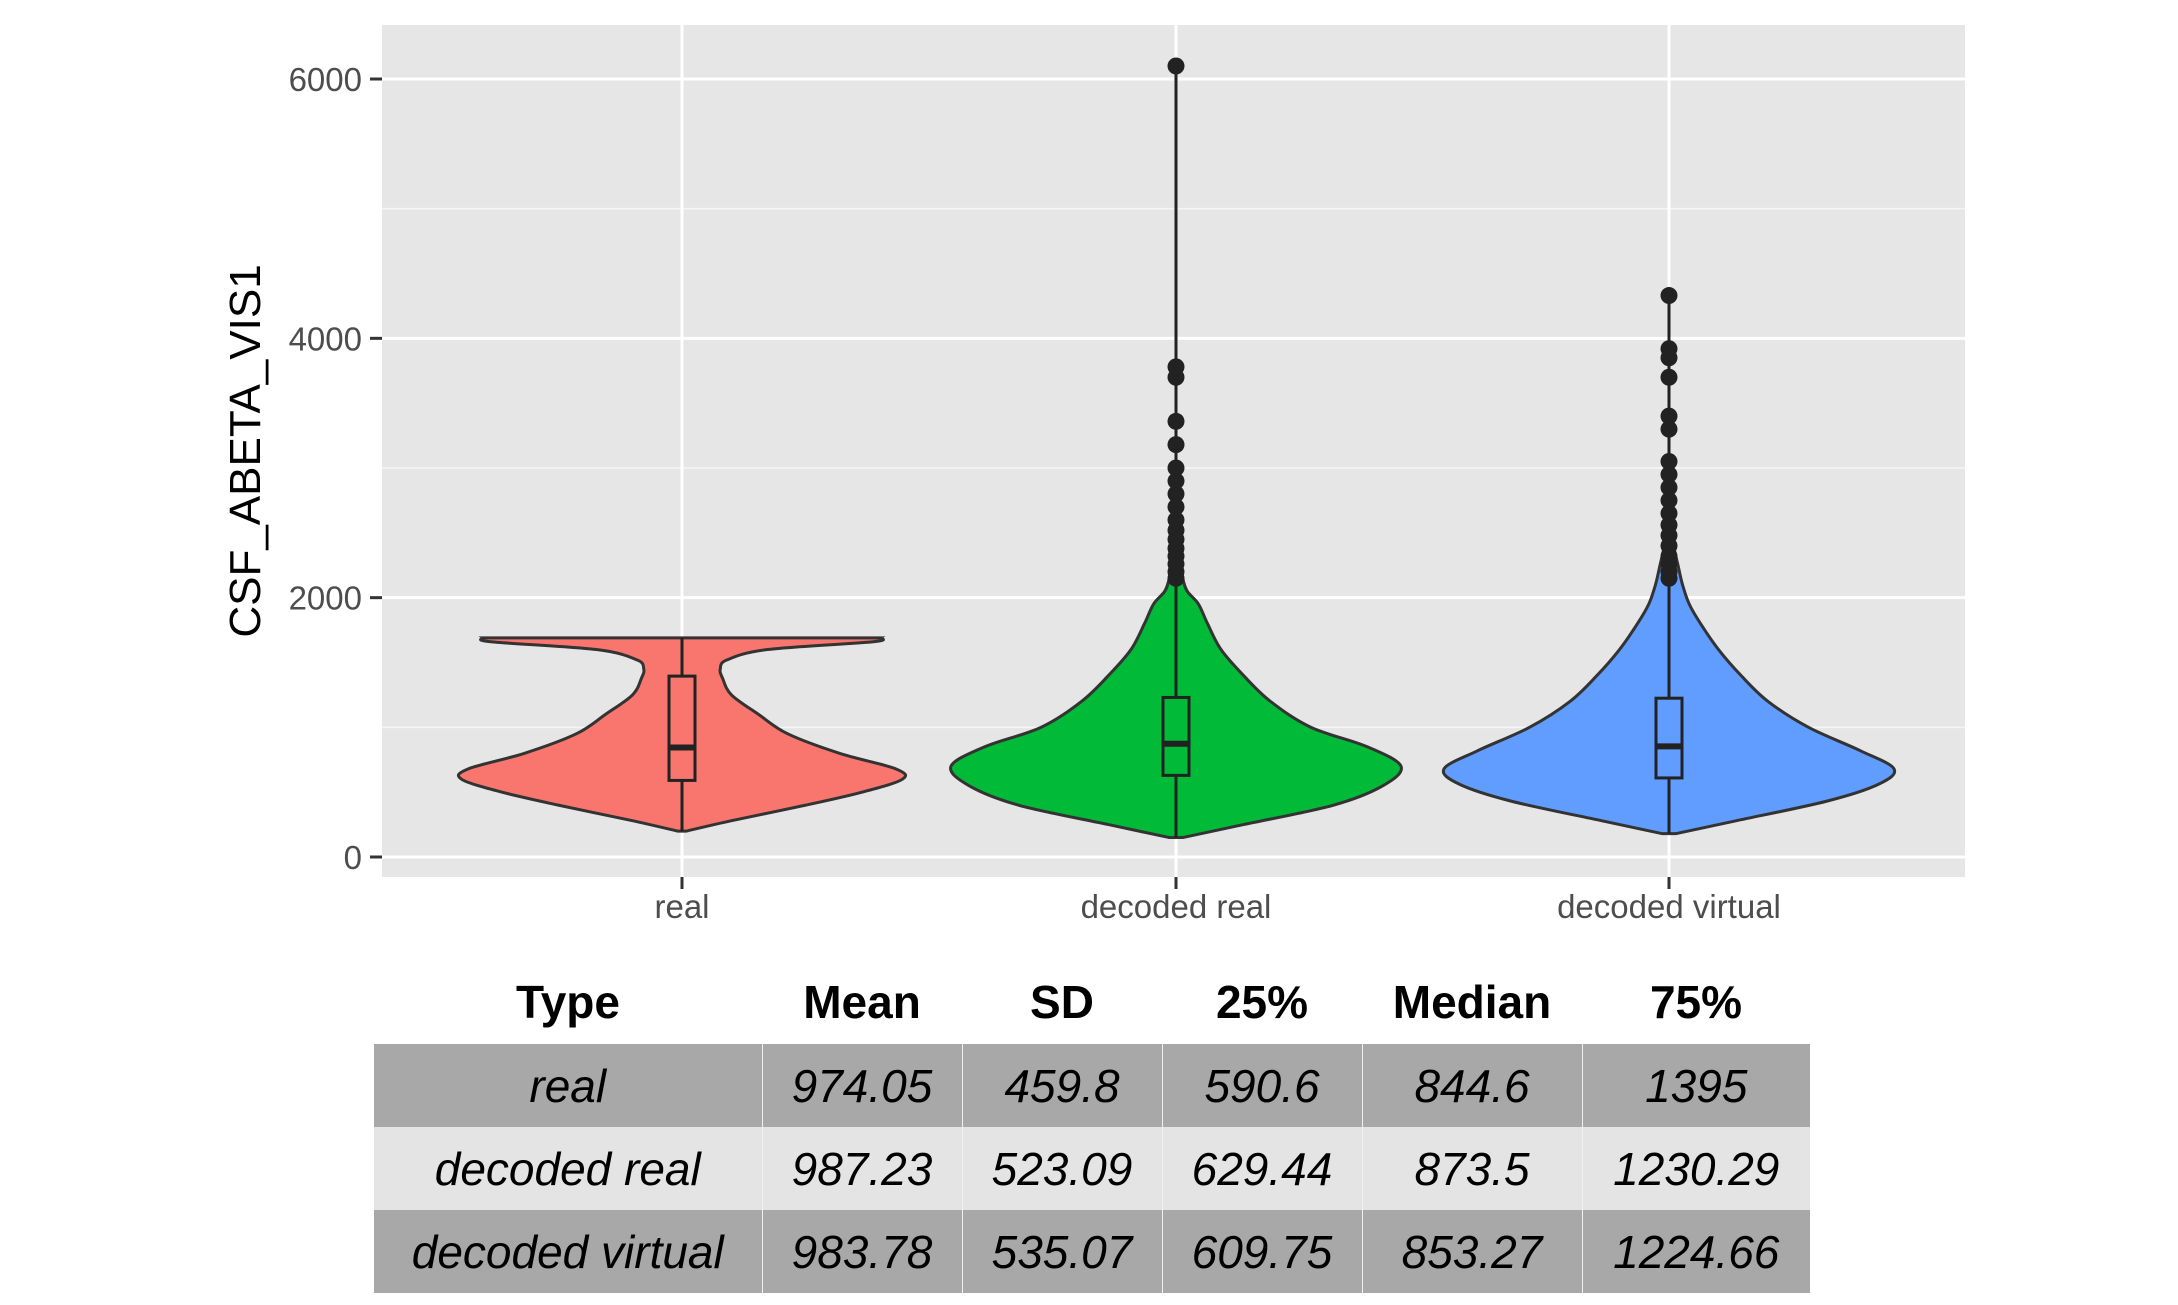 The width and height of the screenshot is (2178, 1305). I want to click on cell-mean: 974.05, so click(861, 1085).